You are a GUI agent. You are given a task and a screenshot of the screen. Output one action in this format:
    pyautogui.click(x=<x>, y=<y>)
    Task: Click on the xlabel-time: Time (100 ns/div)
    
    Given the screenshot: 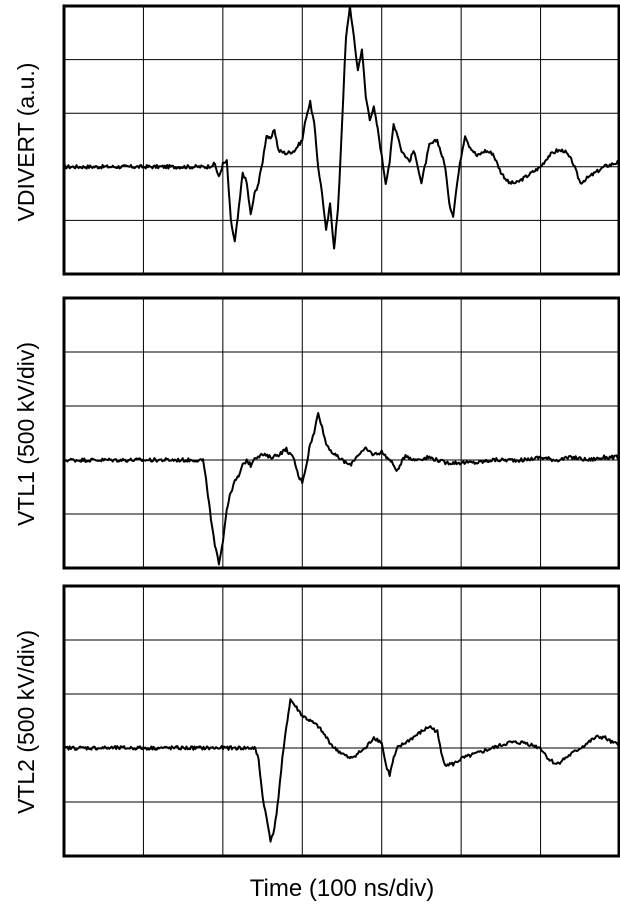 What is the action you would take?
    pyautogui.click(x=342, y=888)
    